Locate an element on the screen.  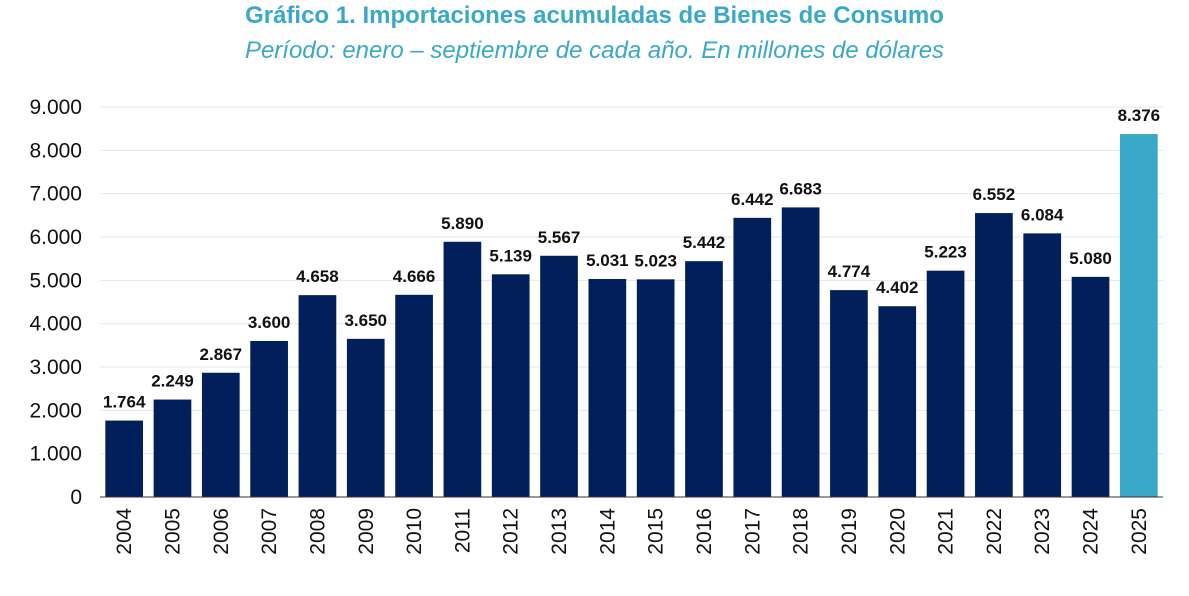
bar-2011 is located at coordinates (462, 369).